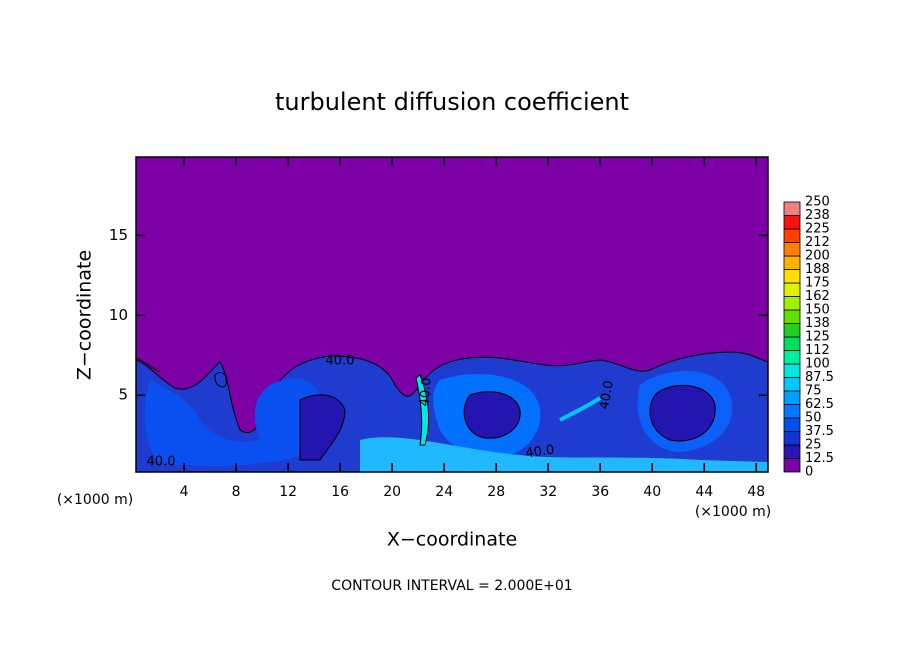  I want to click on colorbar-label: 162, so click(817, 296).